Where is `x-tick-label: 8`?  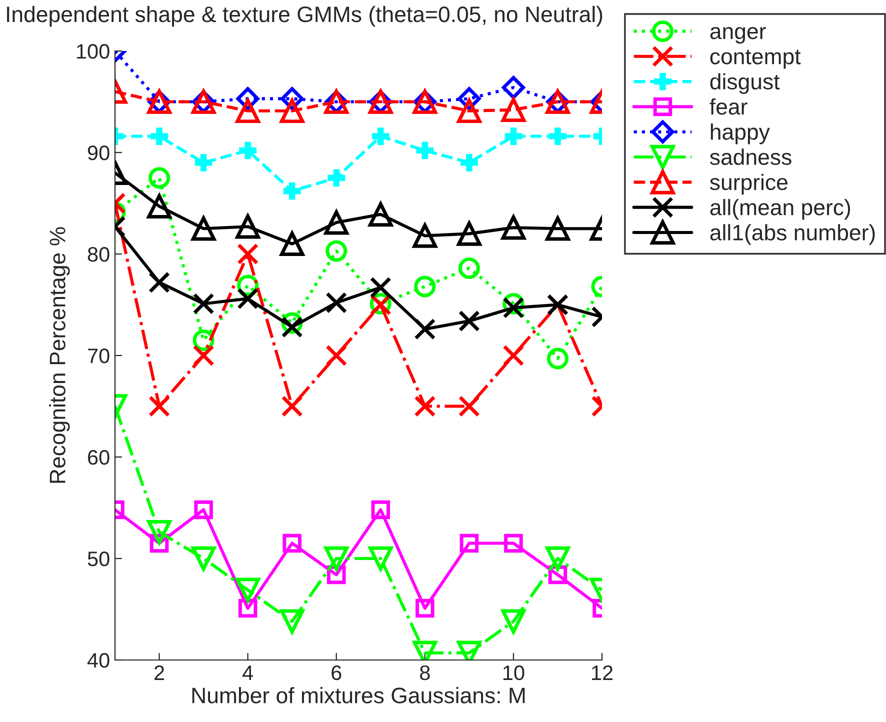 x-tick-label: 8 is located at coordinates (425, 672).